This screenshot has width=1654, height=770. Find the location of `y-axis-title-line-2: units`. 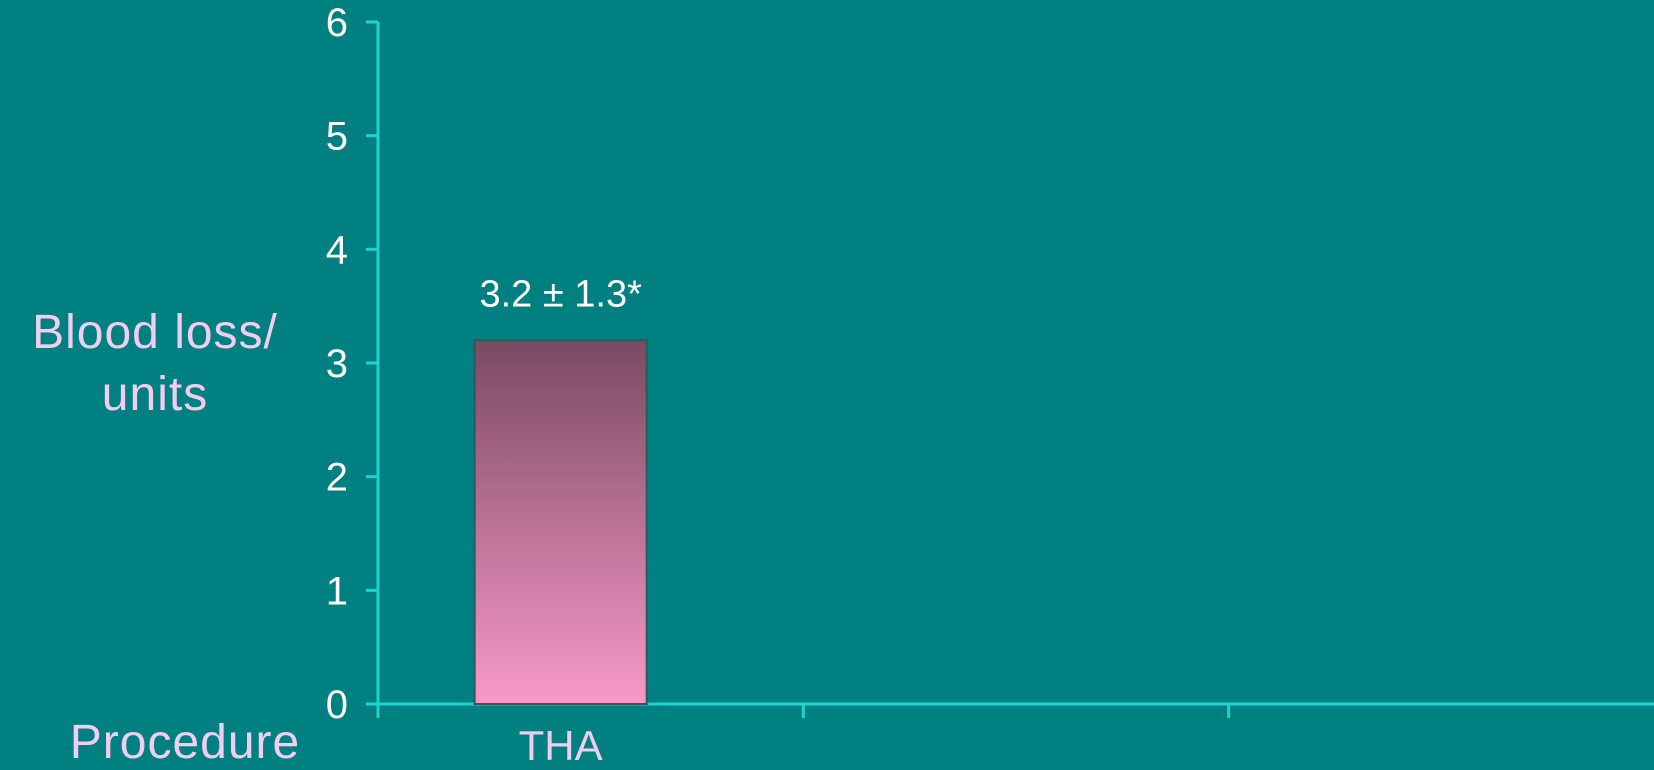

y-axis-title-line-2: units is located at coordinates (155, 394).